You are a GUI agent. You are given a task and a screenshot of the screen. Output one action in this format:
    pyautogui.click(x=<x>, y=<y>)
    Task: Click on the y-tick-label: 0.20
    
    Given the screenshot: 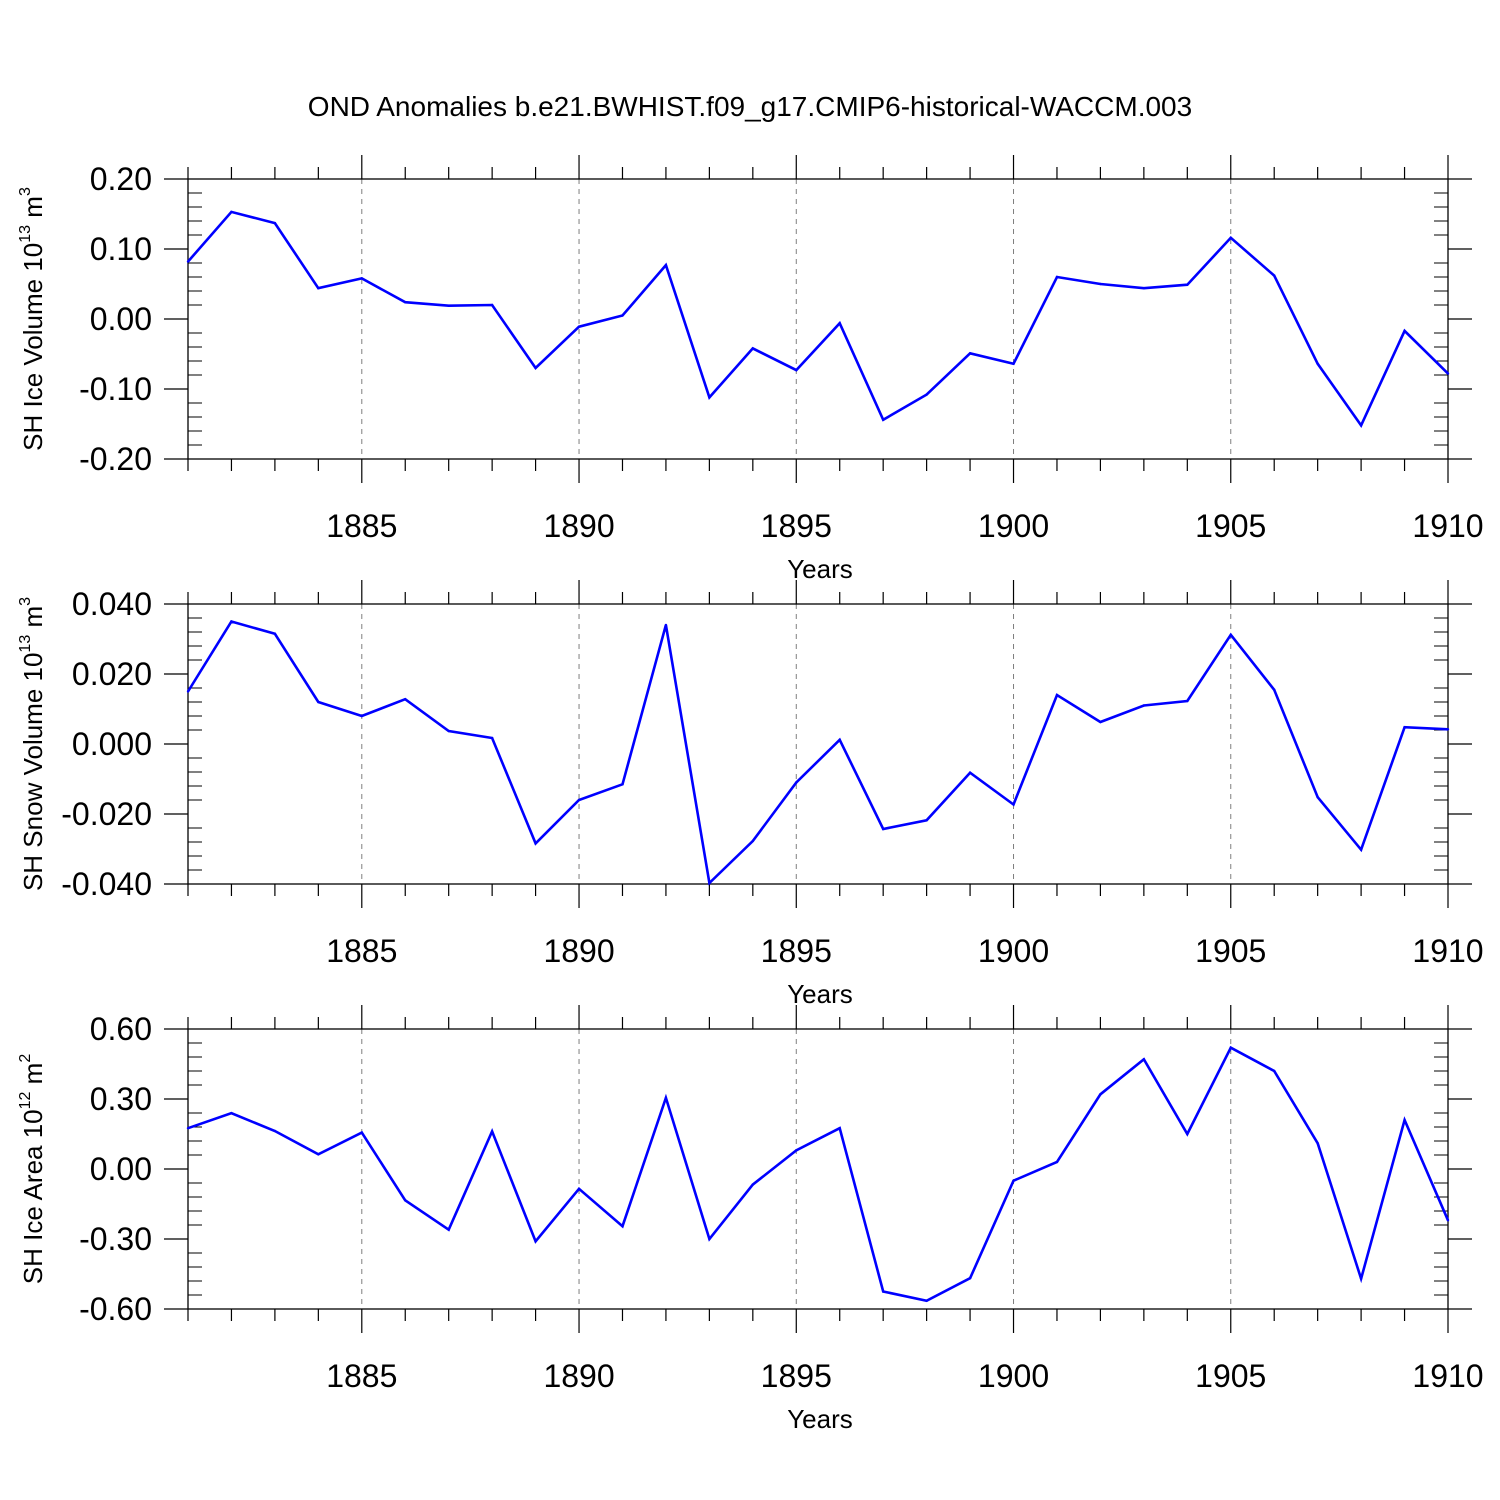 What is the action you would take?
    pyautogui.click(x=121, y=179)
    